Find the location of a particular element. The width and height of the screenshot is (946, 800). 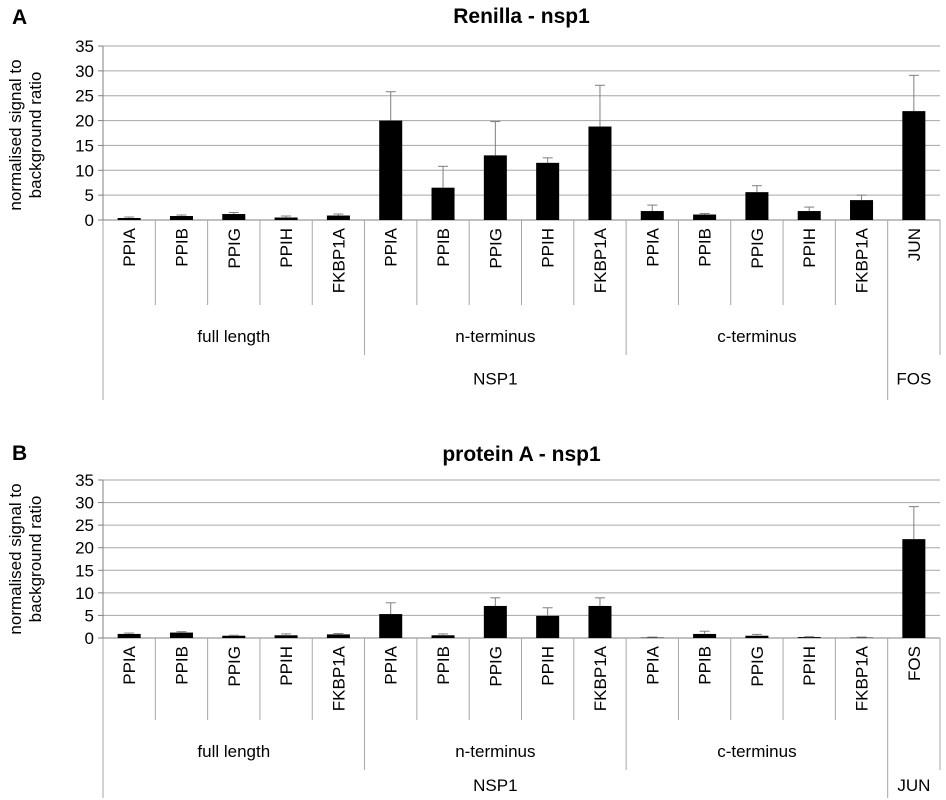

supergroup-label: JUN is located at coordinates (913, 785).